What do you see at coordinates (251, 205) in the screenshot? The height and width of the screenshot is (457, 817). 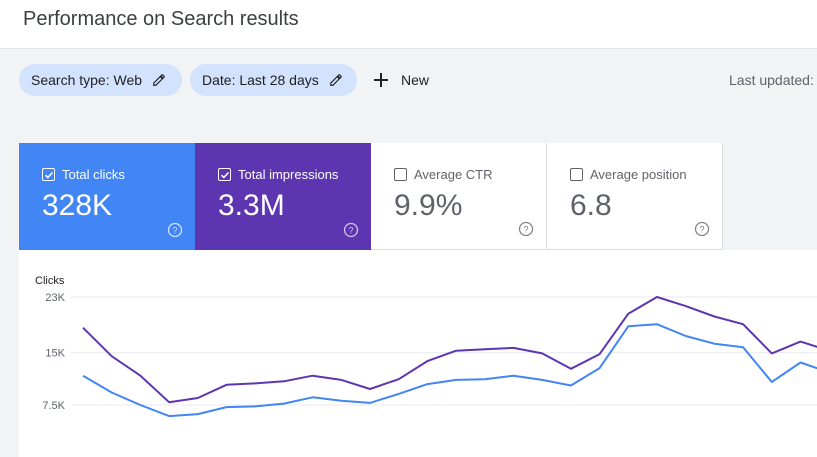 I see `metric-value: 3.3M` at bounding box center [251, 205].